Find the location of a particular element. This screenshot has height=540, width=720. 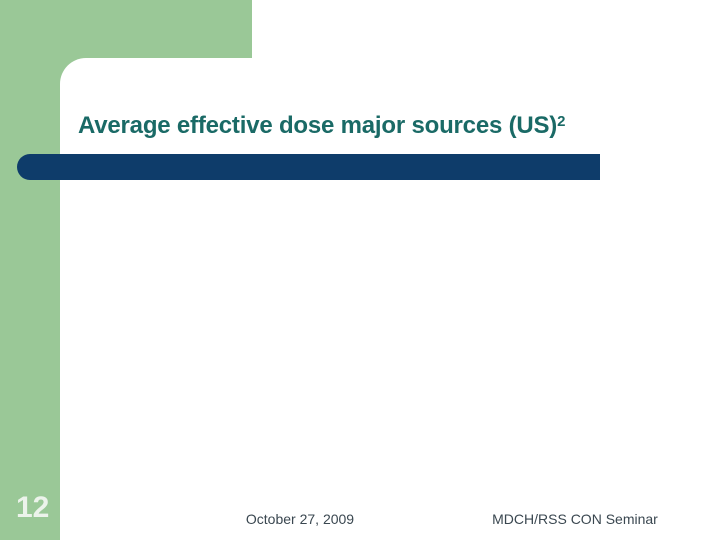

footer-event-name: MDCH/RSS CON Seminar is located at coordinates (575, 519).